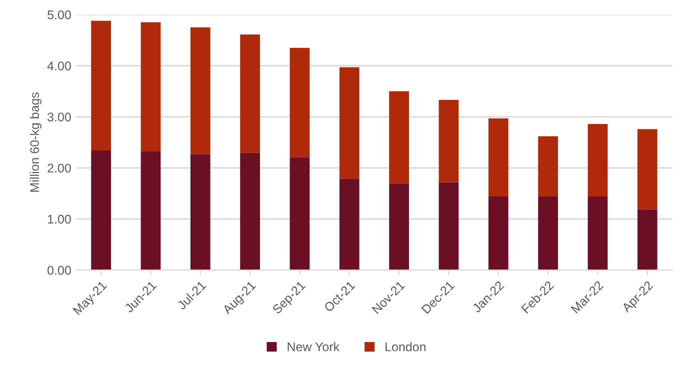 The height and width of the screenshot is (365, 693). I want to click on legend-label: New York, so click(314, 347).